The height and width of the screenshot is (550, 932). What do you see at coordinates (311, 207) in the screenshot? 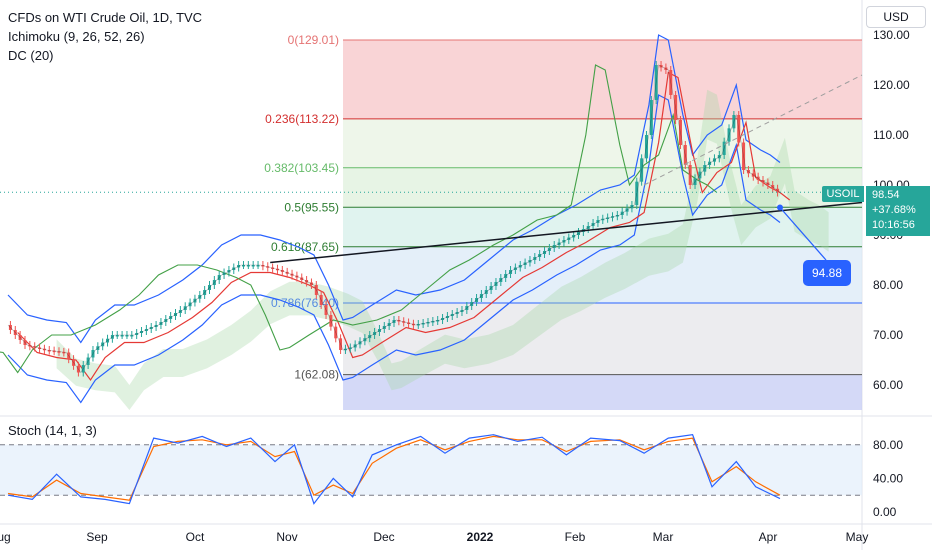
I see `fib-level-label: 0.5(95.55)` at bounding box center [311, 207].